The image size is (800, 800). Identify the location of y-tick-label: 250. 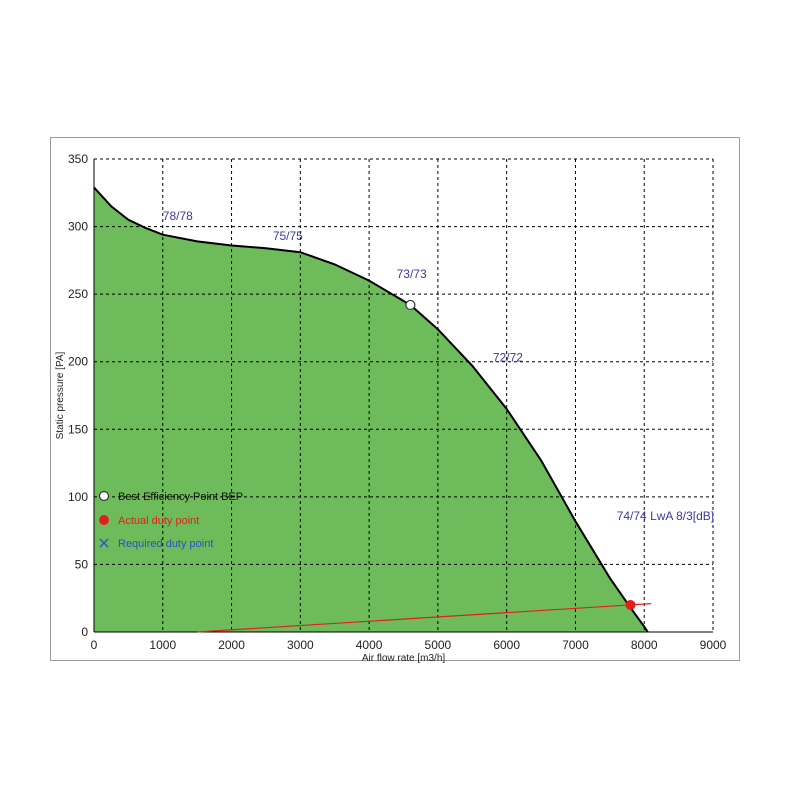
(78, 294).